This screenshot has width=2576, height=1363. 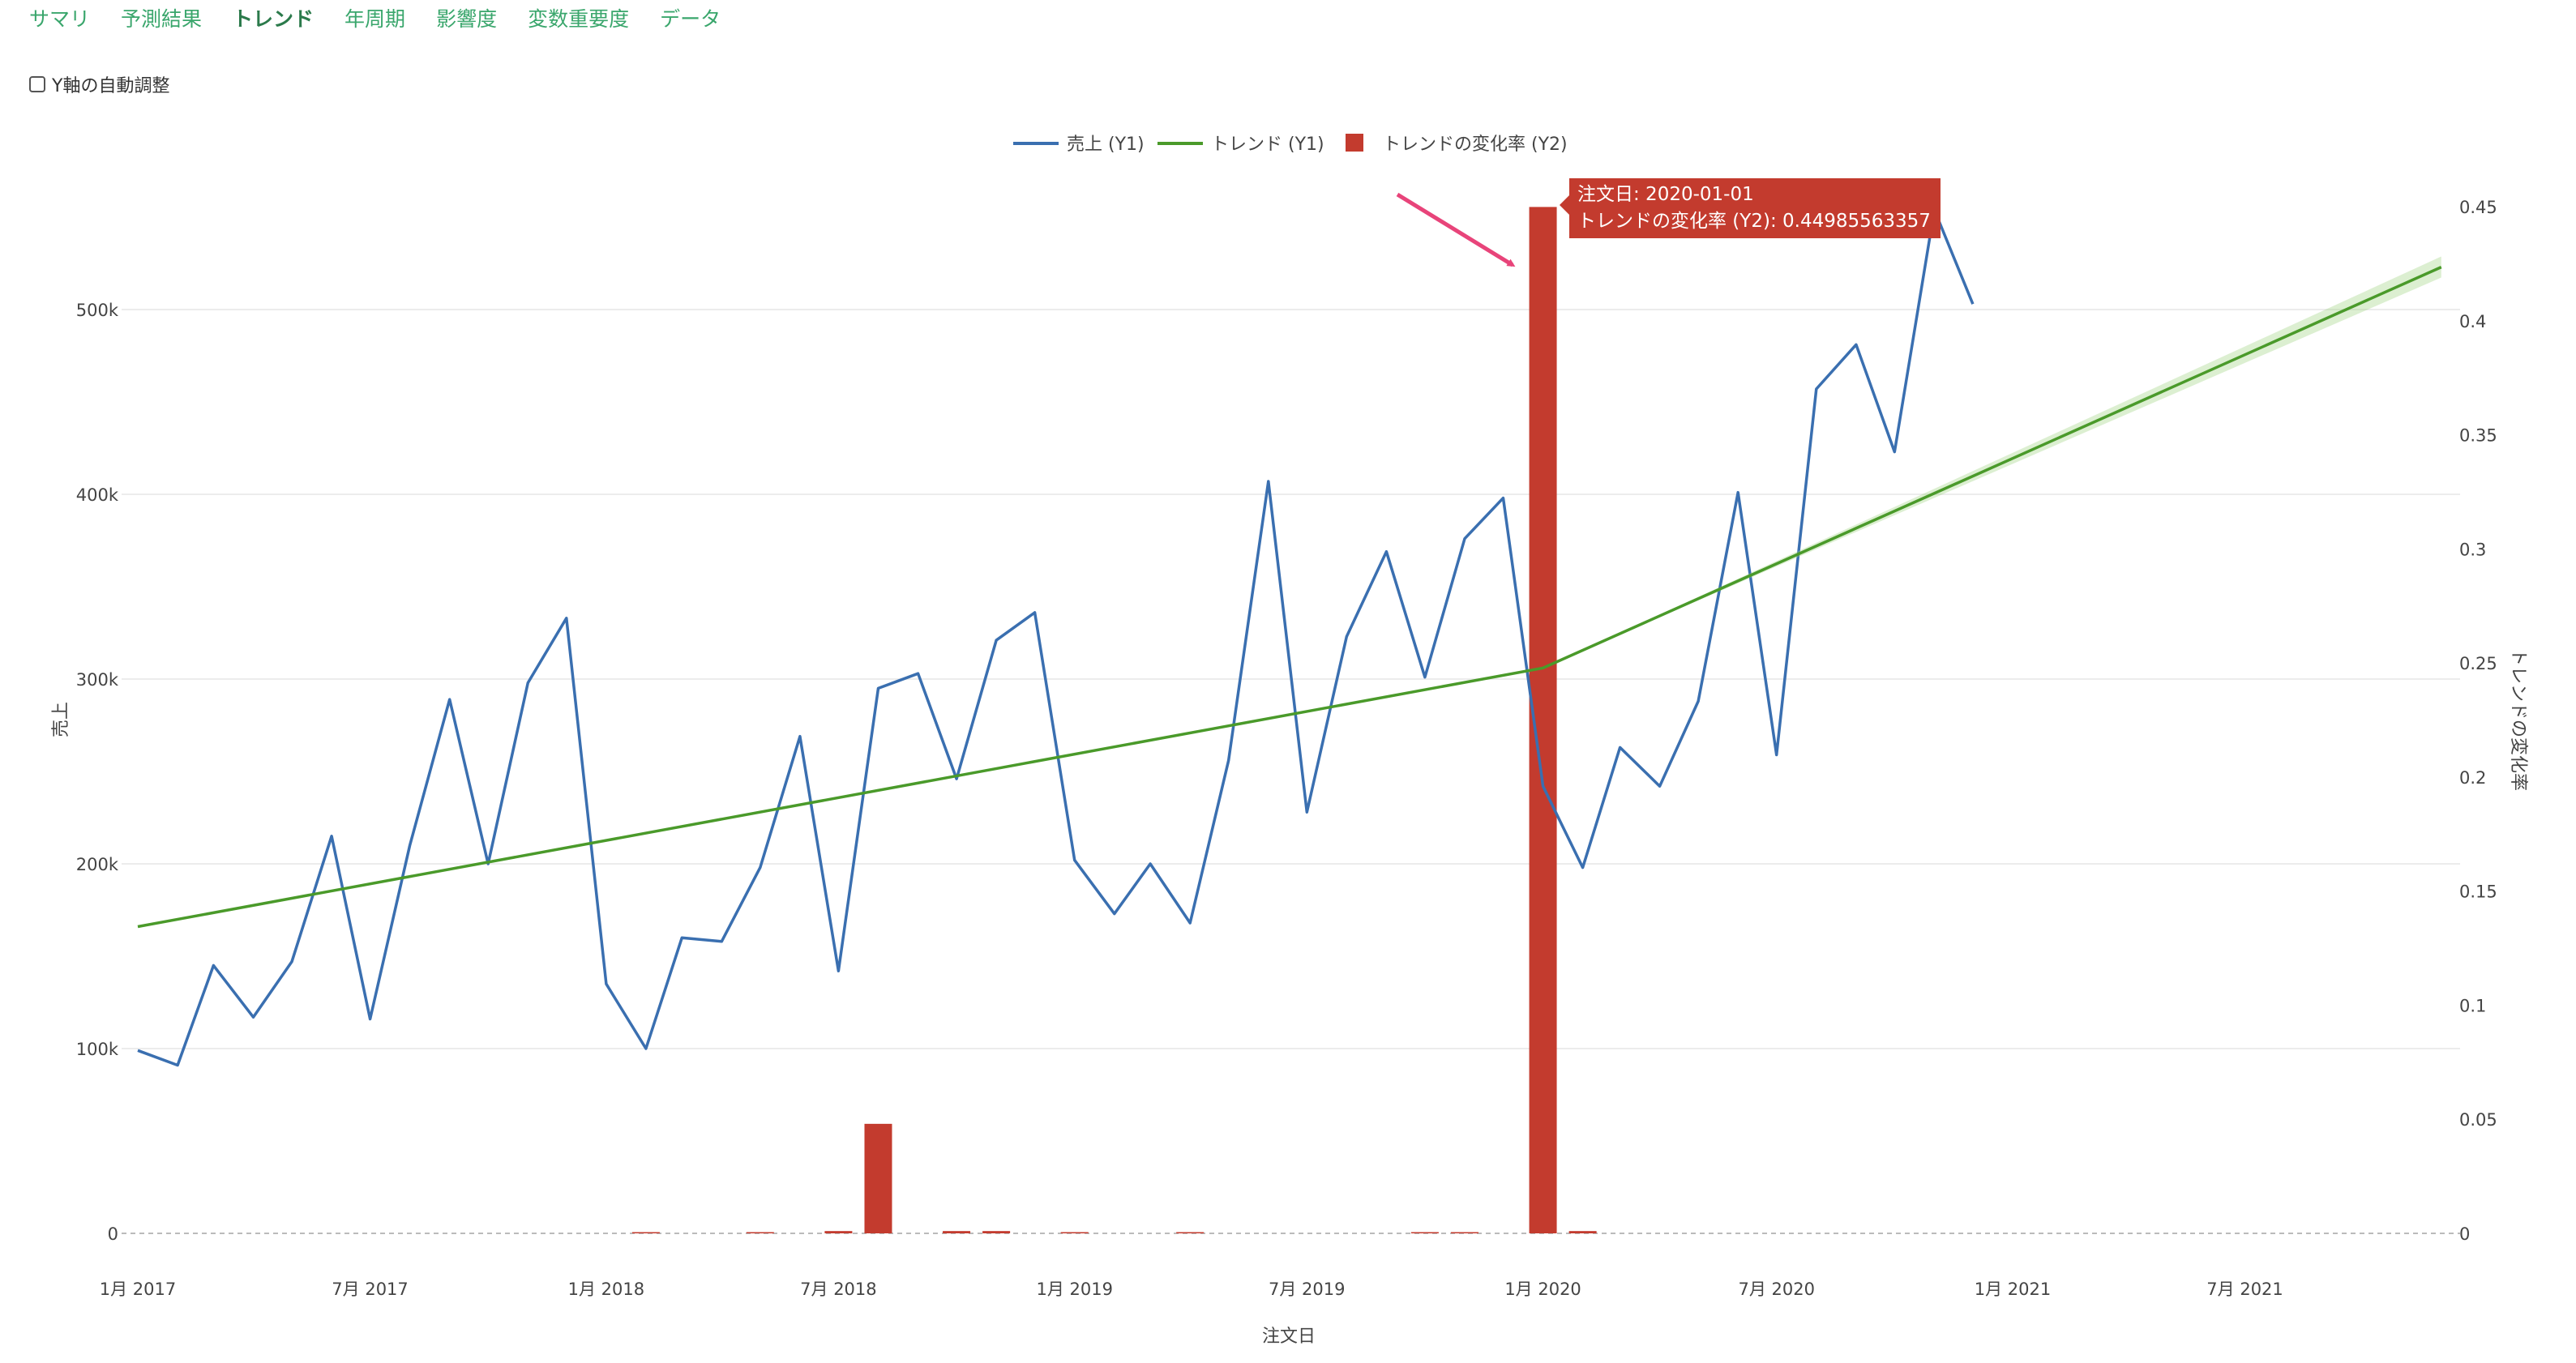 What do you see at coordinates (1074, 1289) in the screenshot?
I see `x-tick-label: 1月 2019` at bounding box center [1074, 1289].